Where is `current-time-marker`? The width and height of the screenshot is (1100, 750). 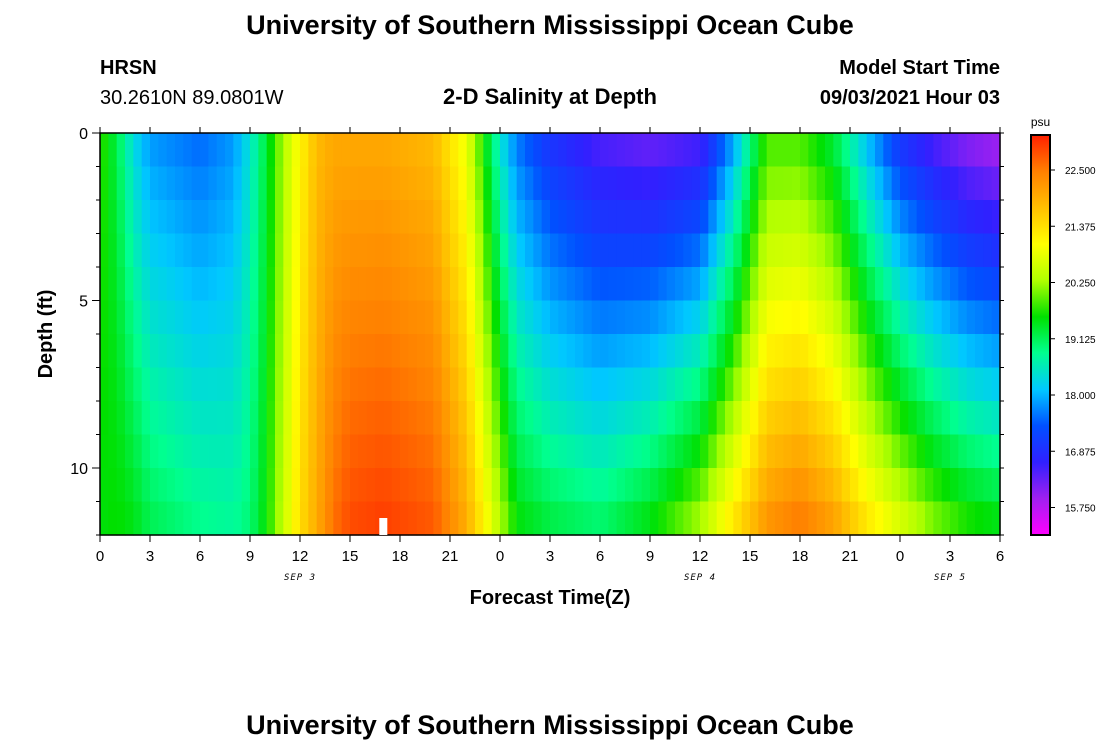
current-time-marker is located at coordinates (383, 526).